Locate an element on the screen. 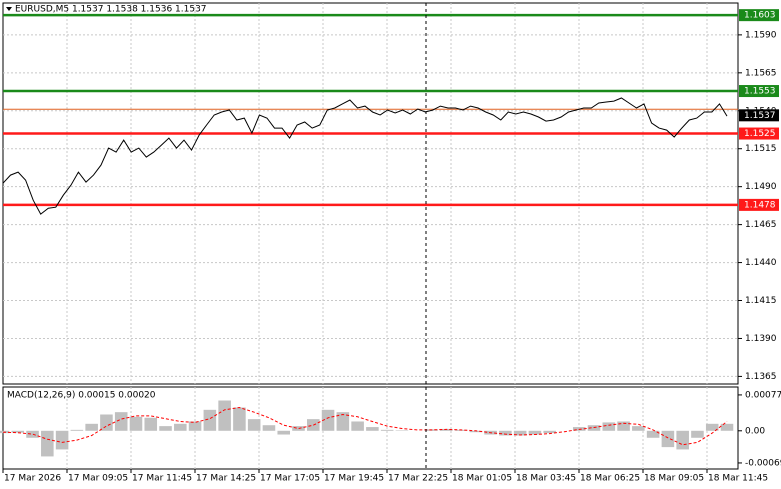 The image size is (781, 489). x-tick-label: 17 Mar 09:05 is located at coordinates (98, 479).